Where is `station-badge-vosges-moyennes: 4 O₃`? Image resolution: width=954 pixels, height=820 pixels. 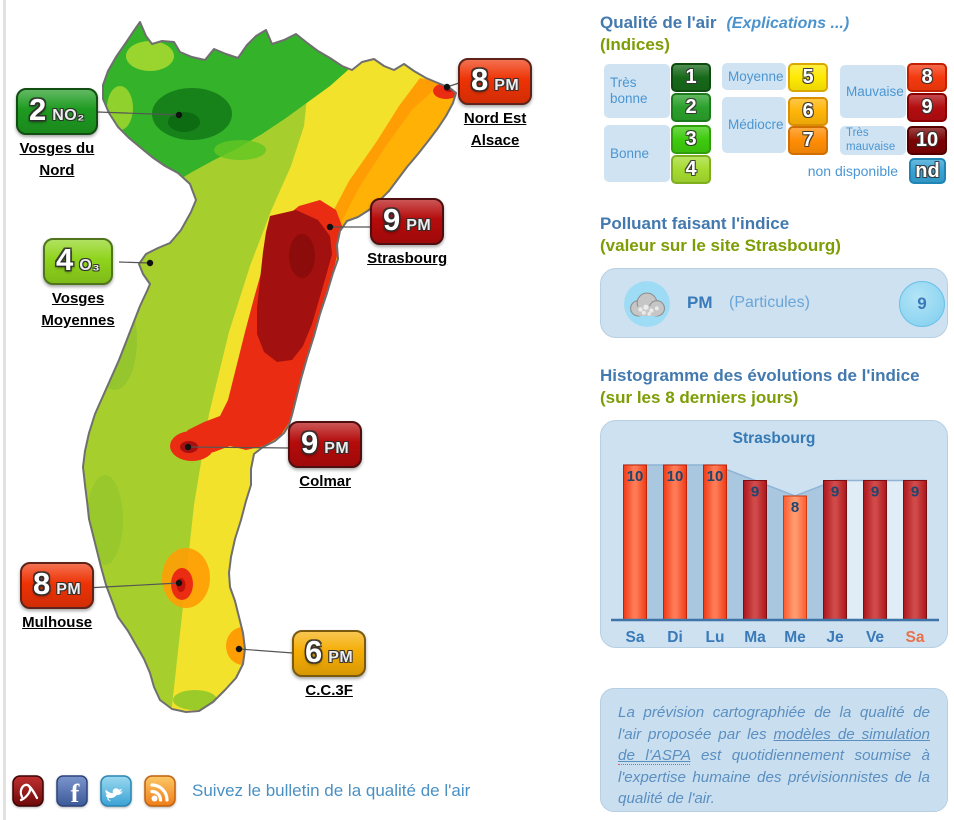 station-badge-vosges-moyennes: 4 O₃ is located at coordinates (78, 261).